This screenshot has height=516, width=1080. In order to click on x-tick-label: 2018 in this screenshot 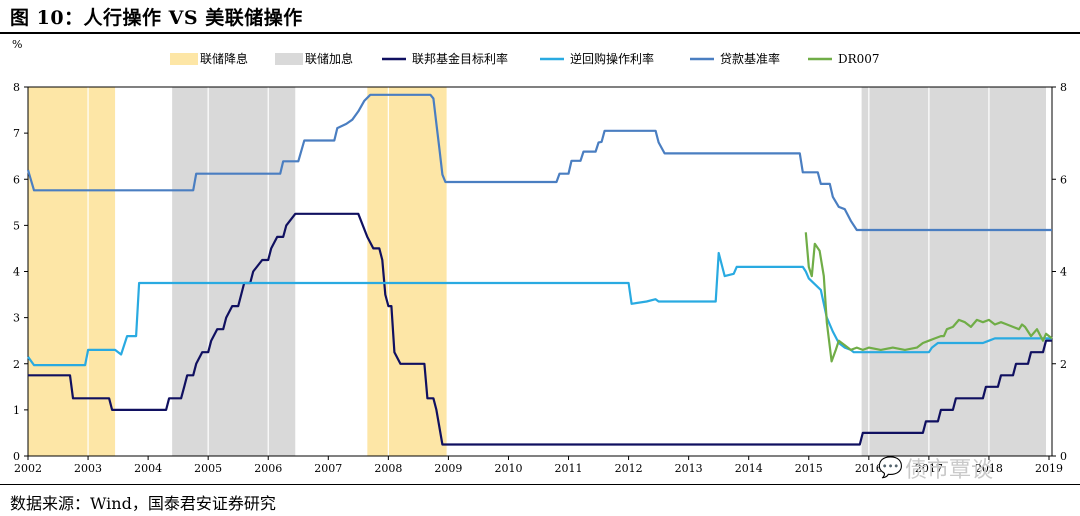, I will do `click(989, 468)`.